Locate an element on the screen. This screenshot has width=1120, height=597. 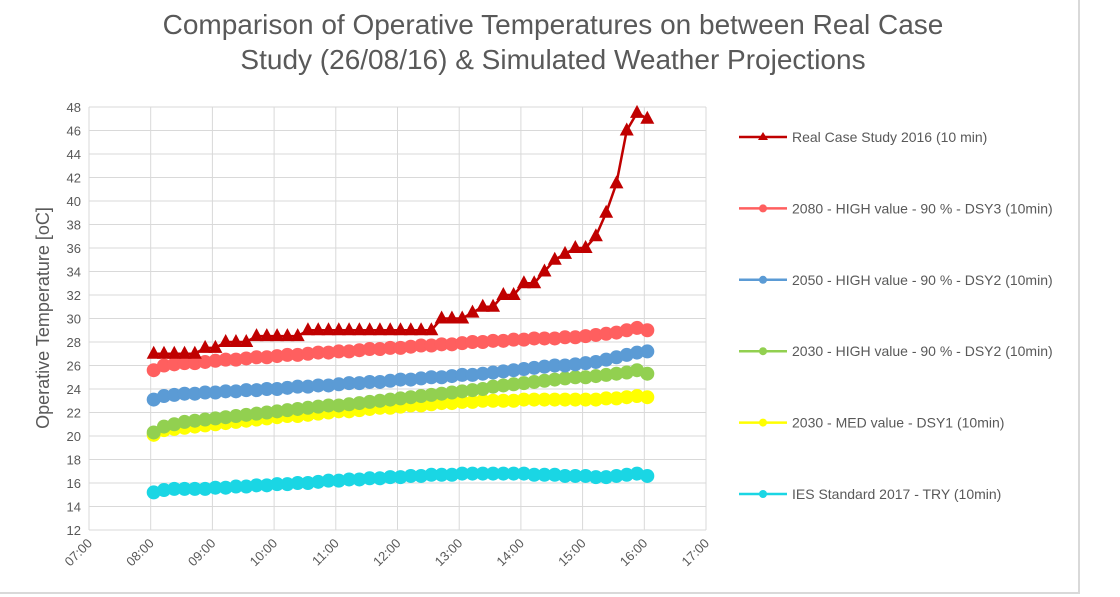
legend-entry: IES Standard 2017 - TRY (10min) is located at coordinates (870, 494).